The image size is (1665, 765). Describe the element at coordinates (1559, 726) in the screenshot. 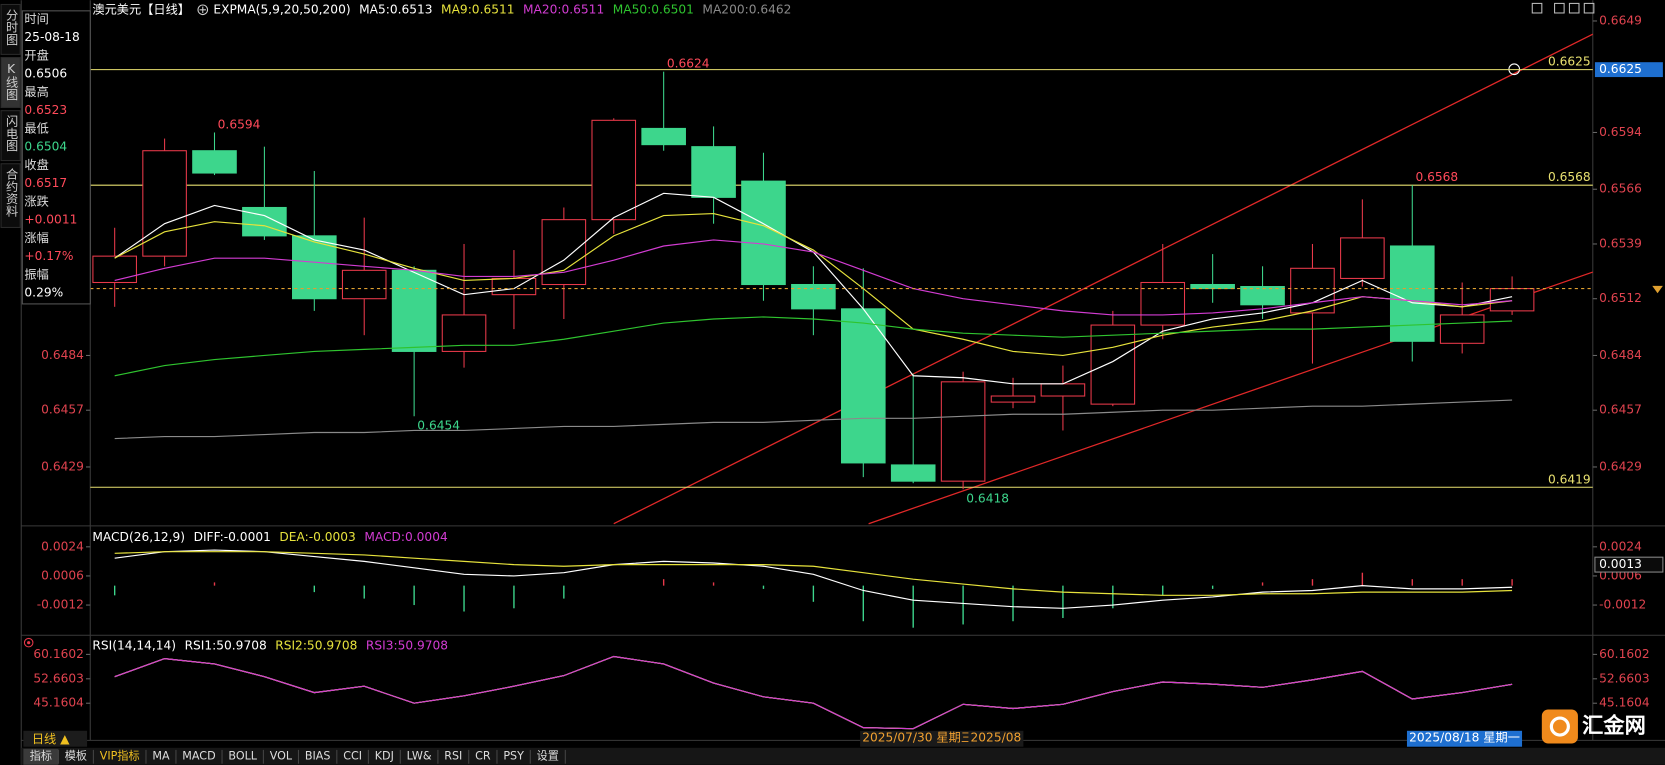

I see `logo-ring` at that location.